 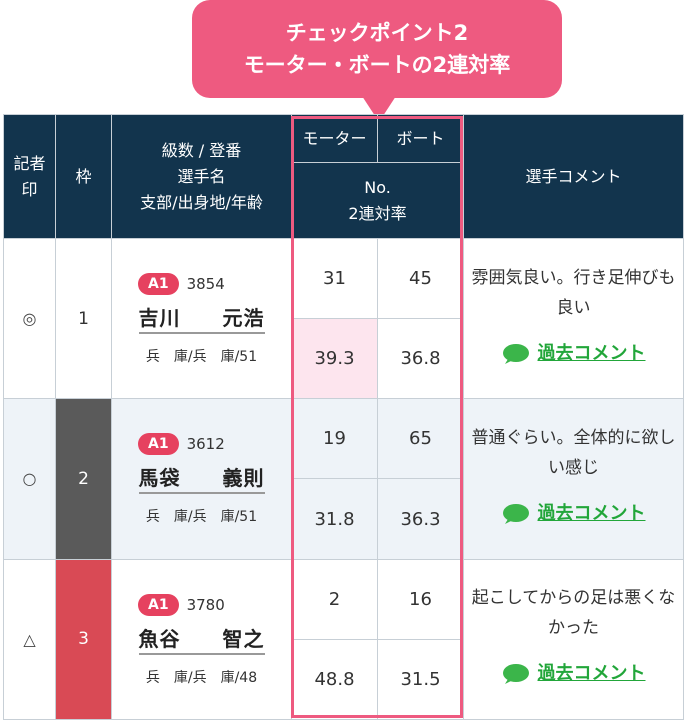 What do you see at coordinates (420, 599) in the screenshot?
I see `boat-no: 16` at bounding box center [420, 599].